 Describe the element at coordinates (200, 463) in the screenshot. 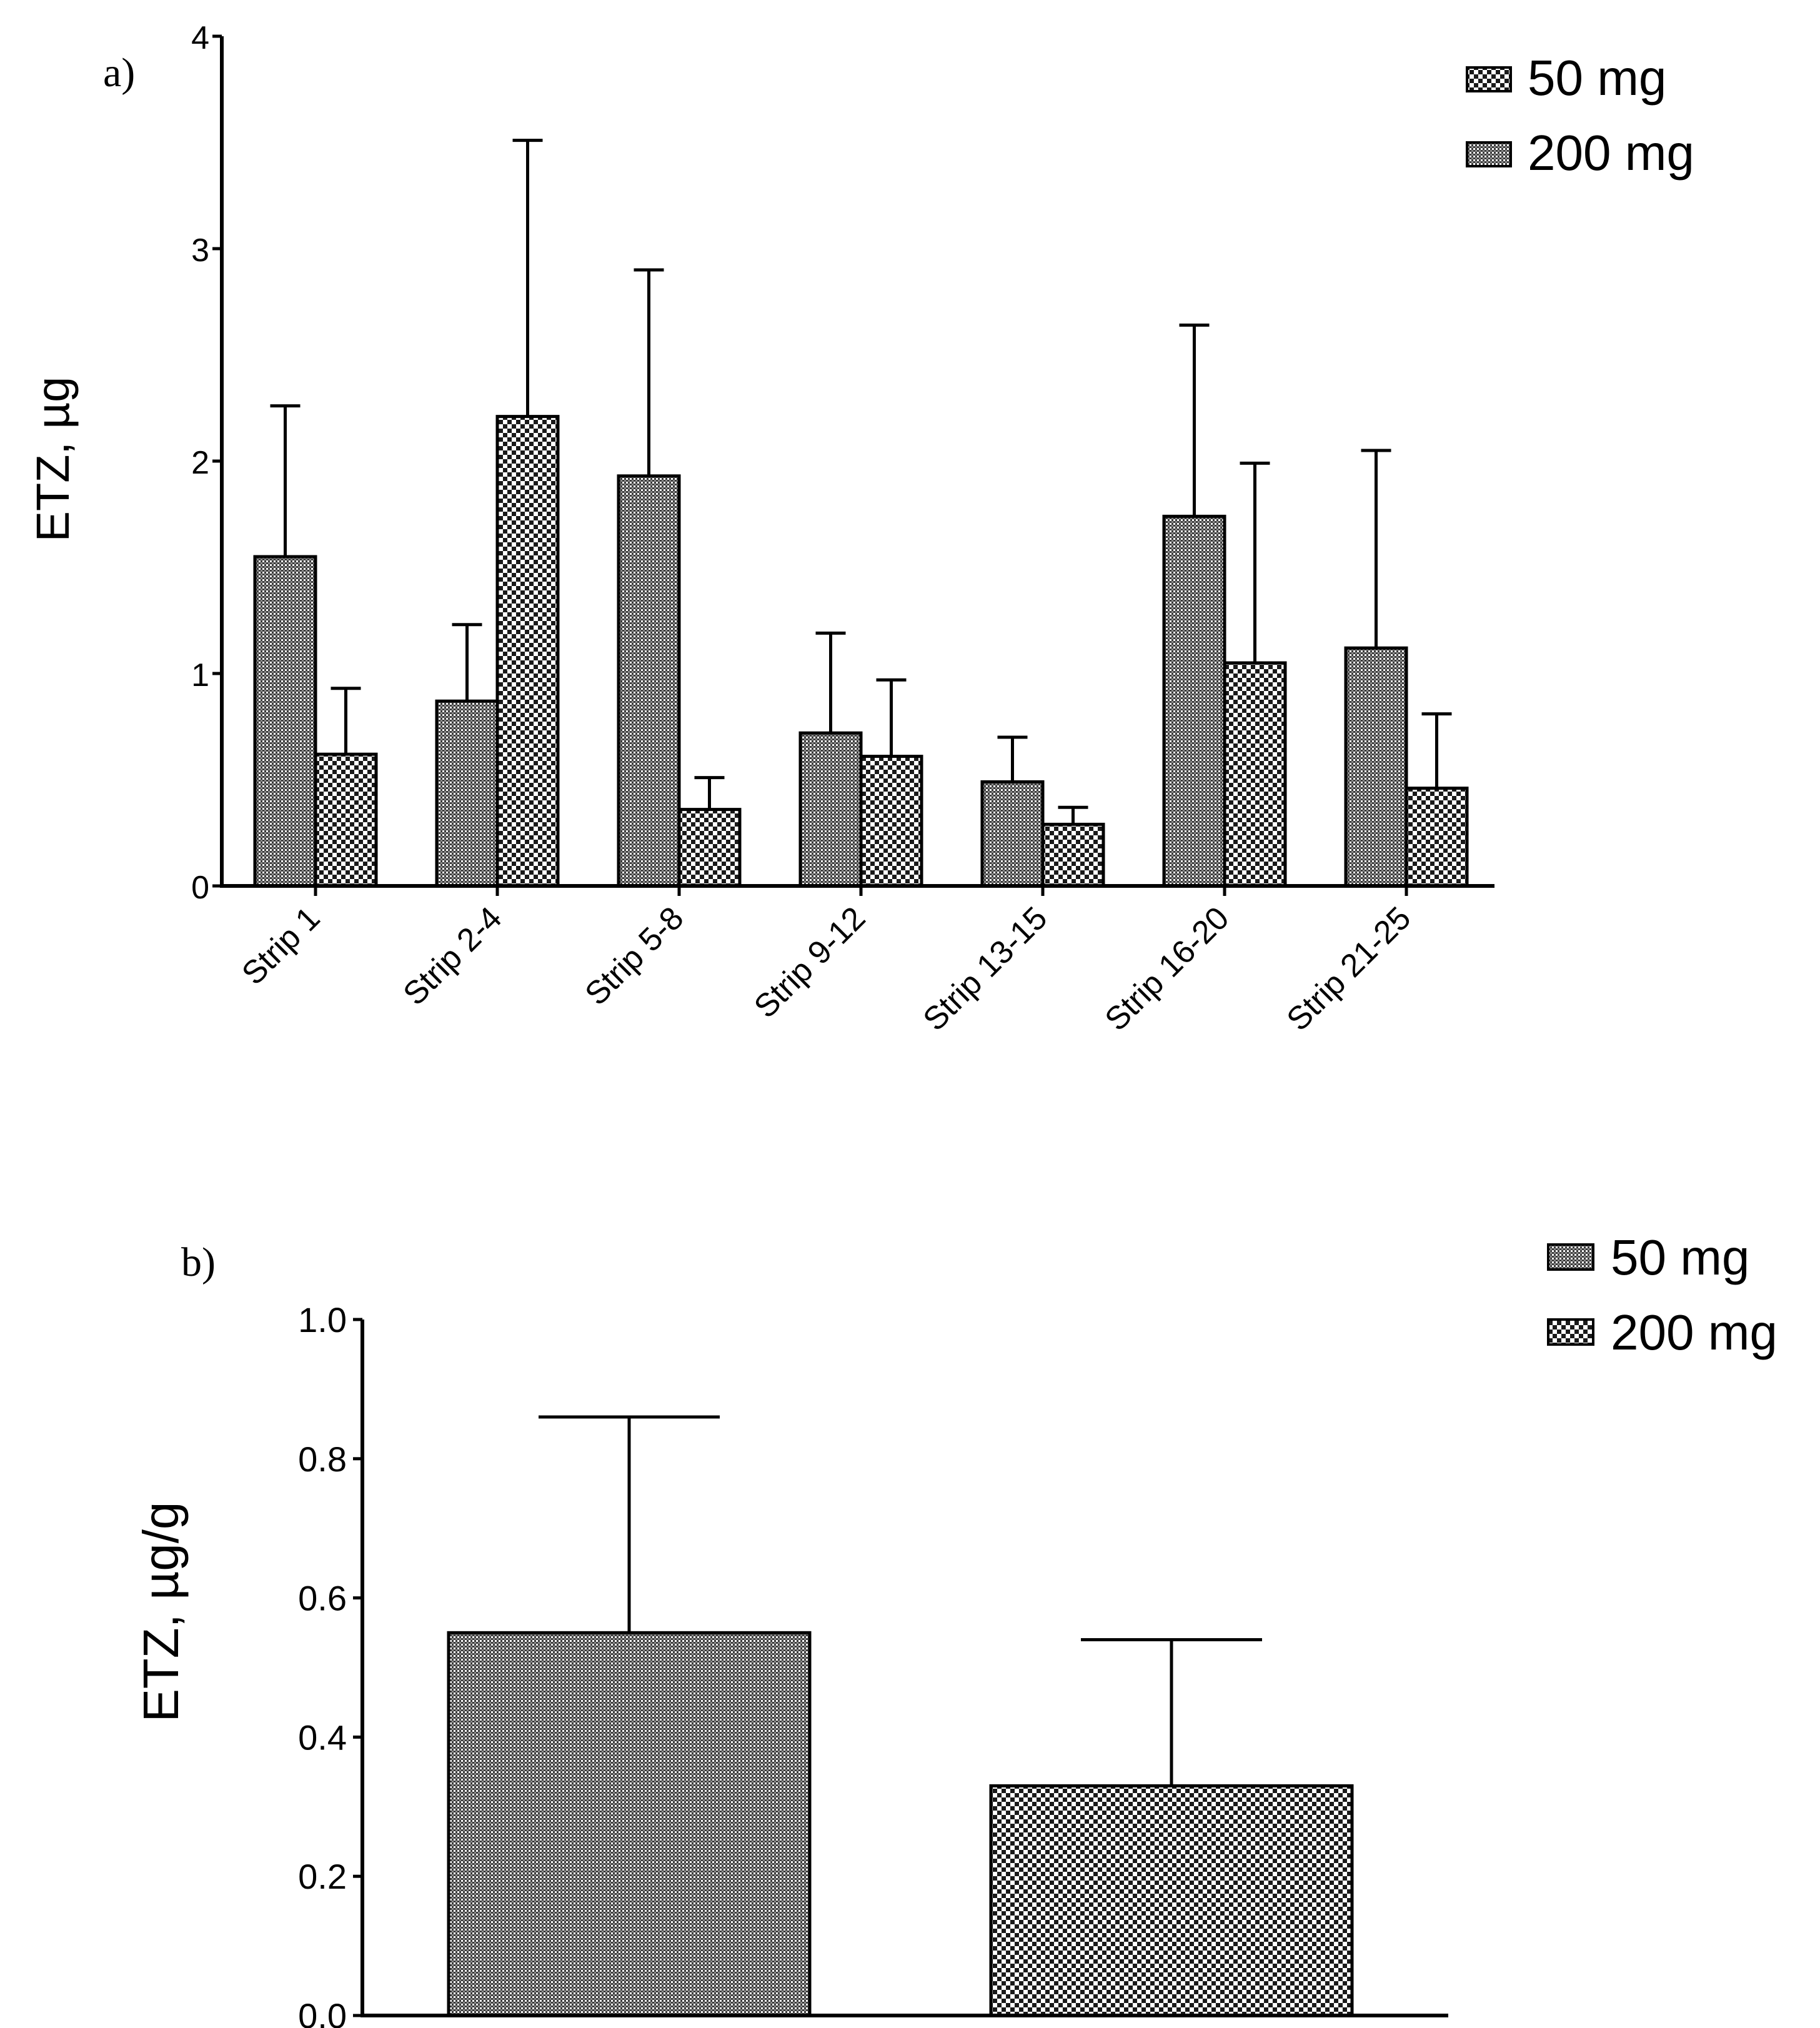

I see `y-tick-label: 2` at that location.